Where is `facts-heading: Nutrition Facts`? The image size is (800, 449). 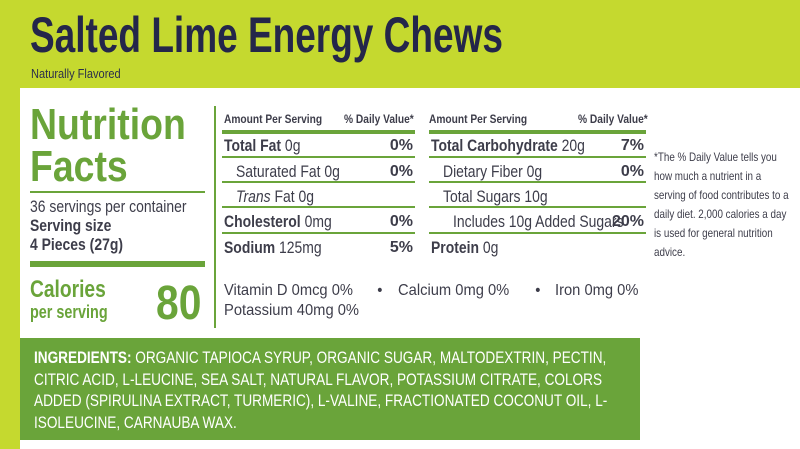
facts-heading: Nutrition Facts is located at coordinates (108, 147).